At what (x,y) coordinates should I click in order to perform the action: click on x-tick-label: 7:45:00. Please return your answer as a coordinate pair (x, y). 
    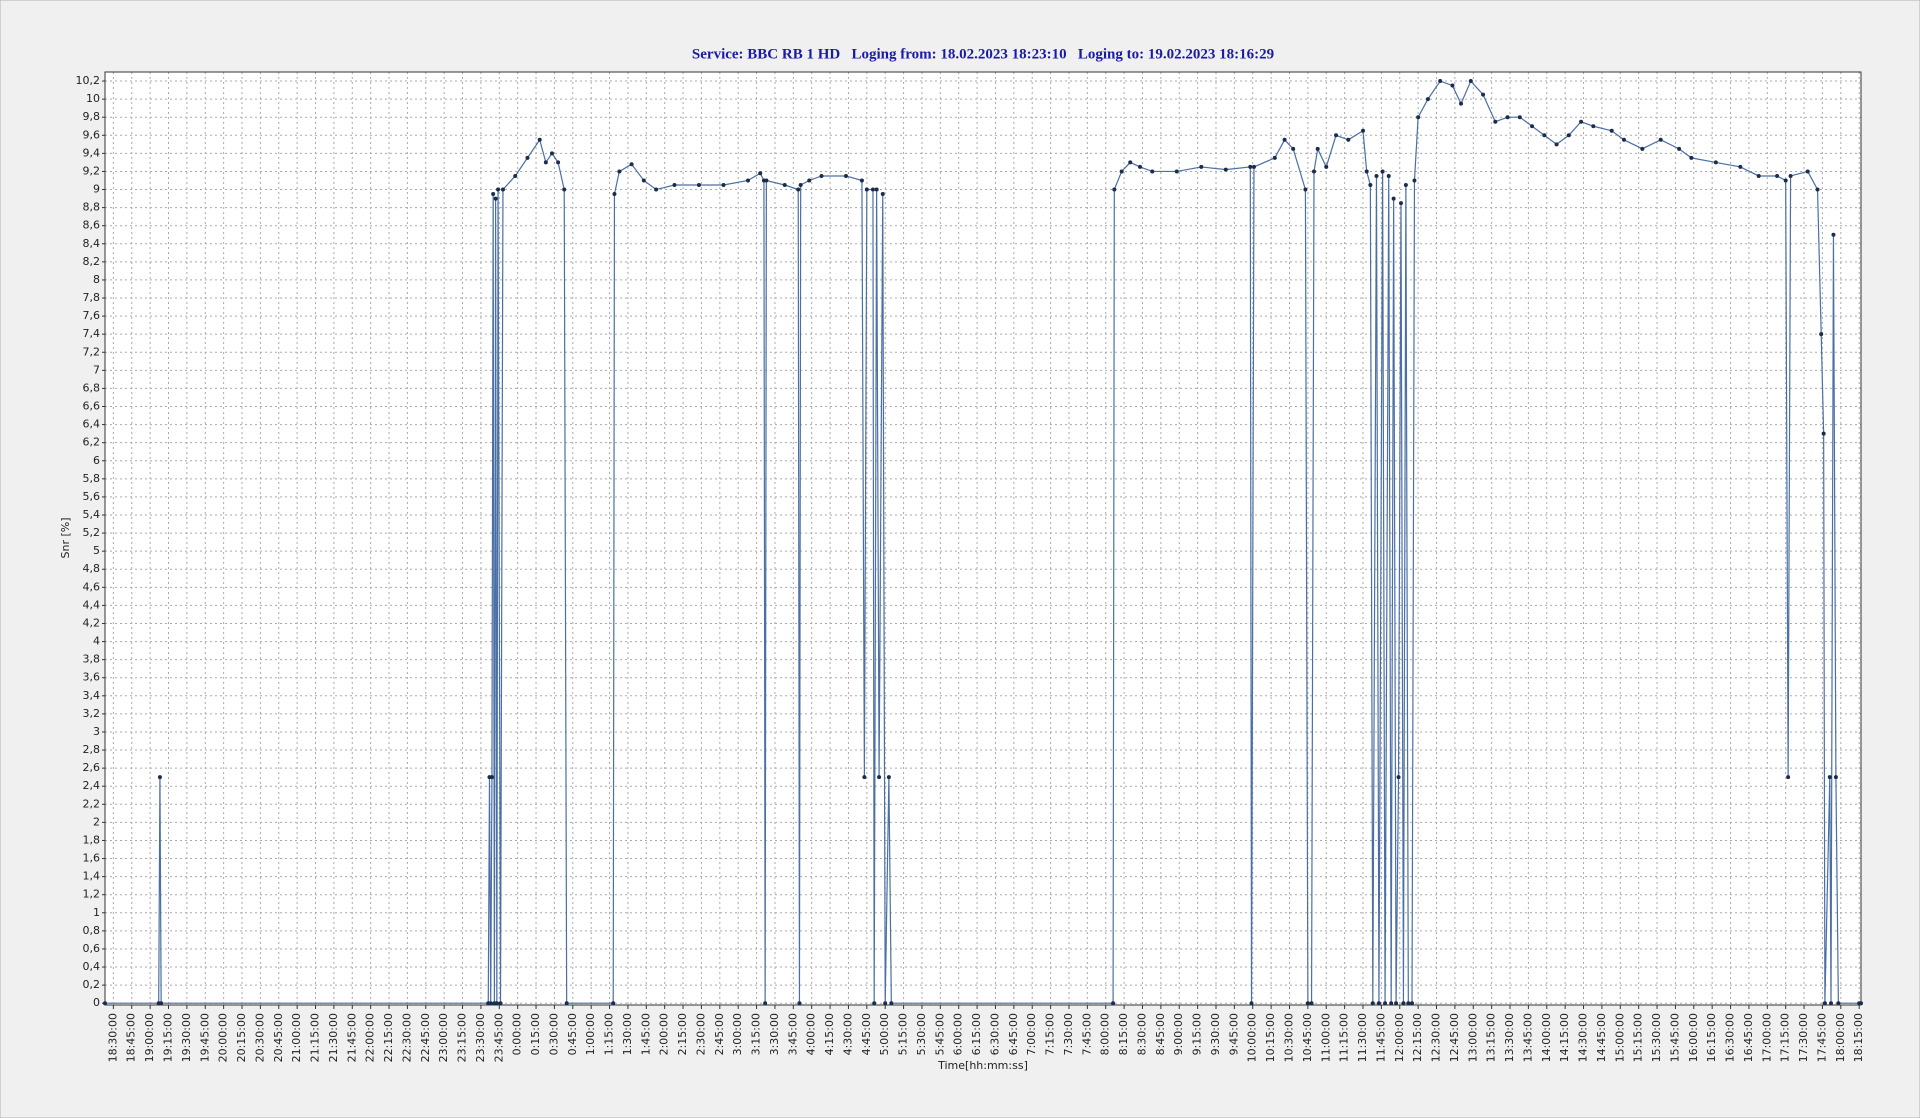
    Looking at the image, I should click on (1086, 1034).